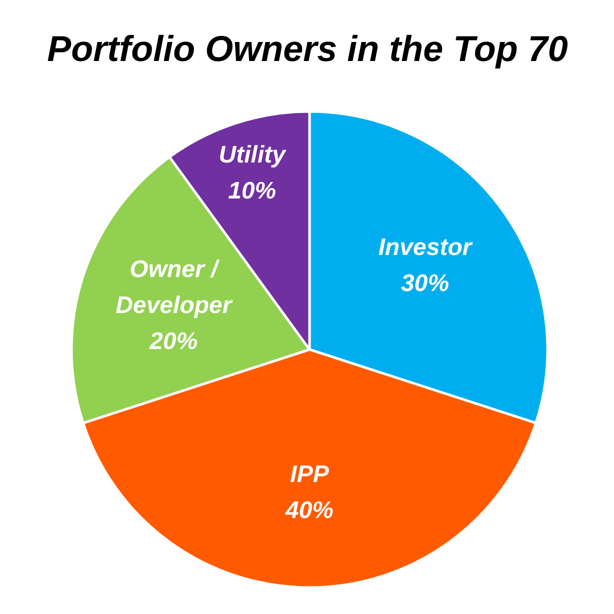 This screenshot has height=614, width=614. I want to click on data-label: 10%, so click(252, 190).